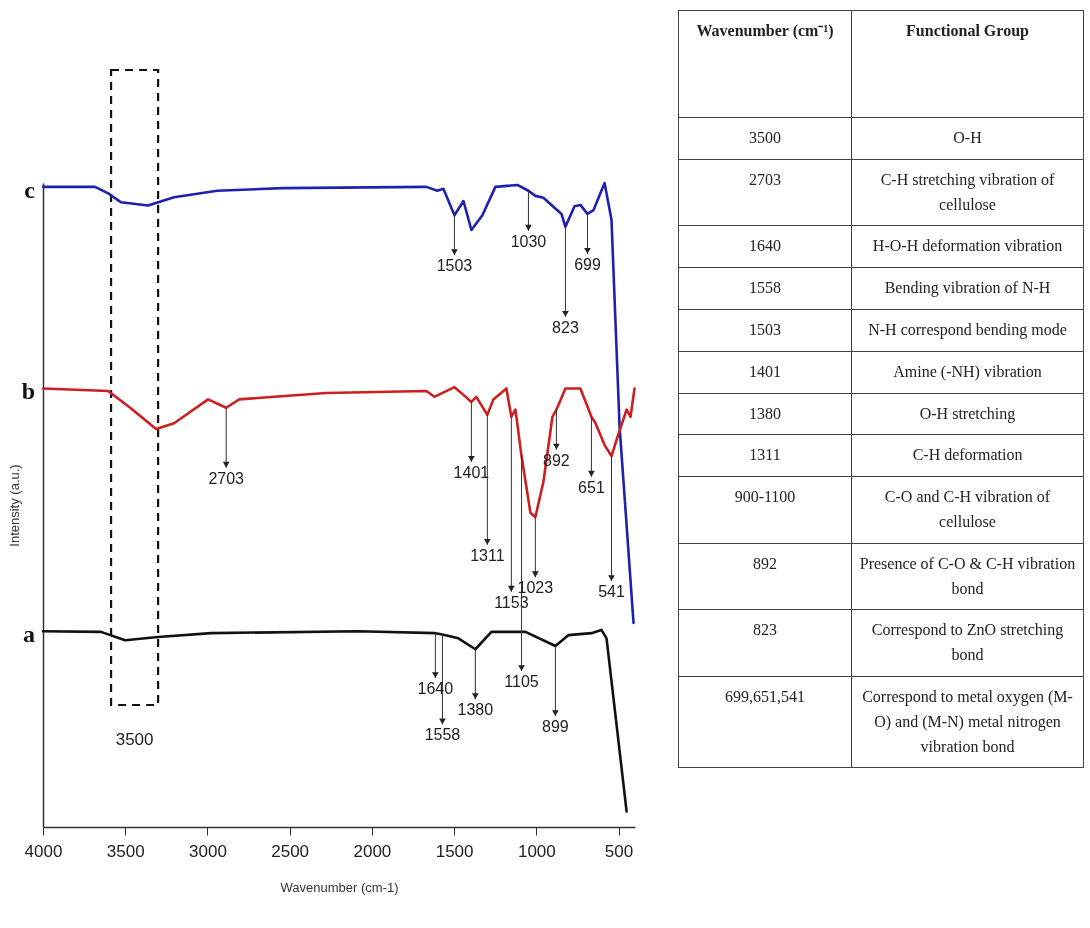 The image size is (1090, 928). What do you see at coordinates (454, 266) in the screenshot?
I see `annotation: 1503` at bounding box center [454, 266].